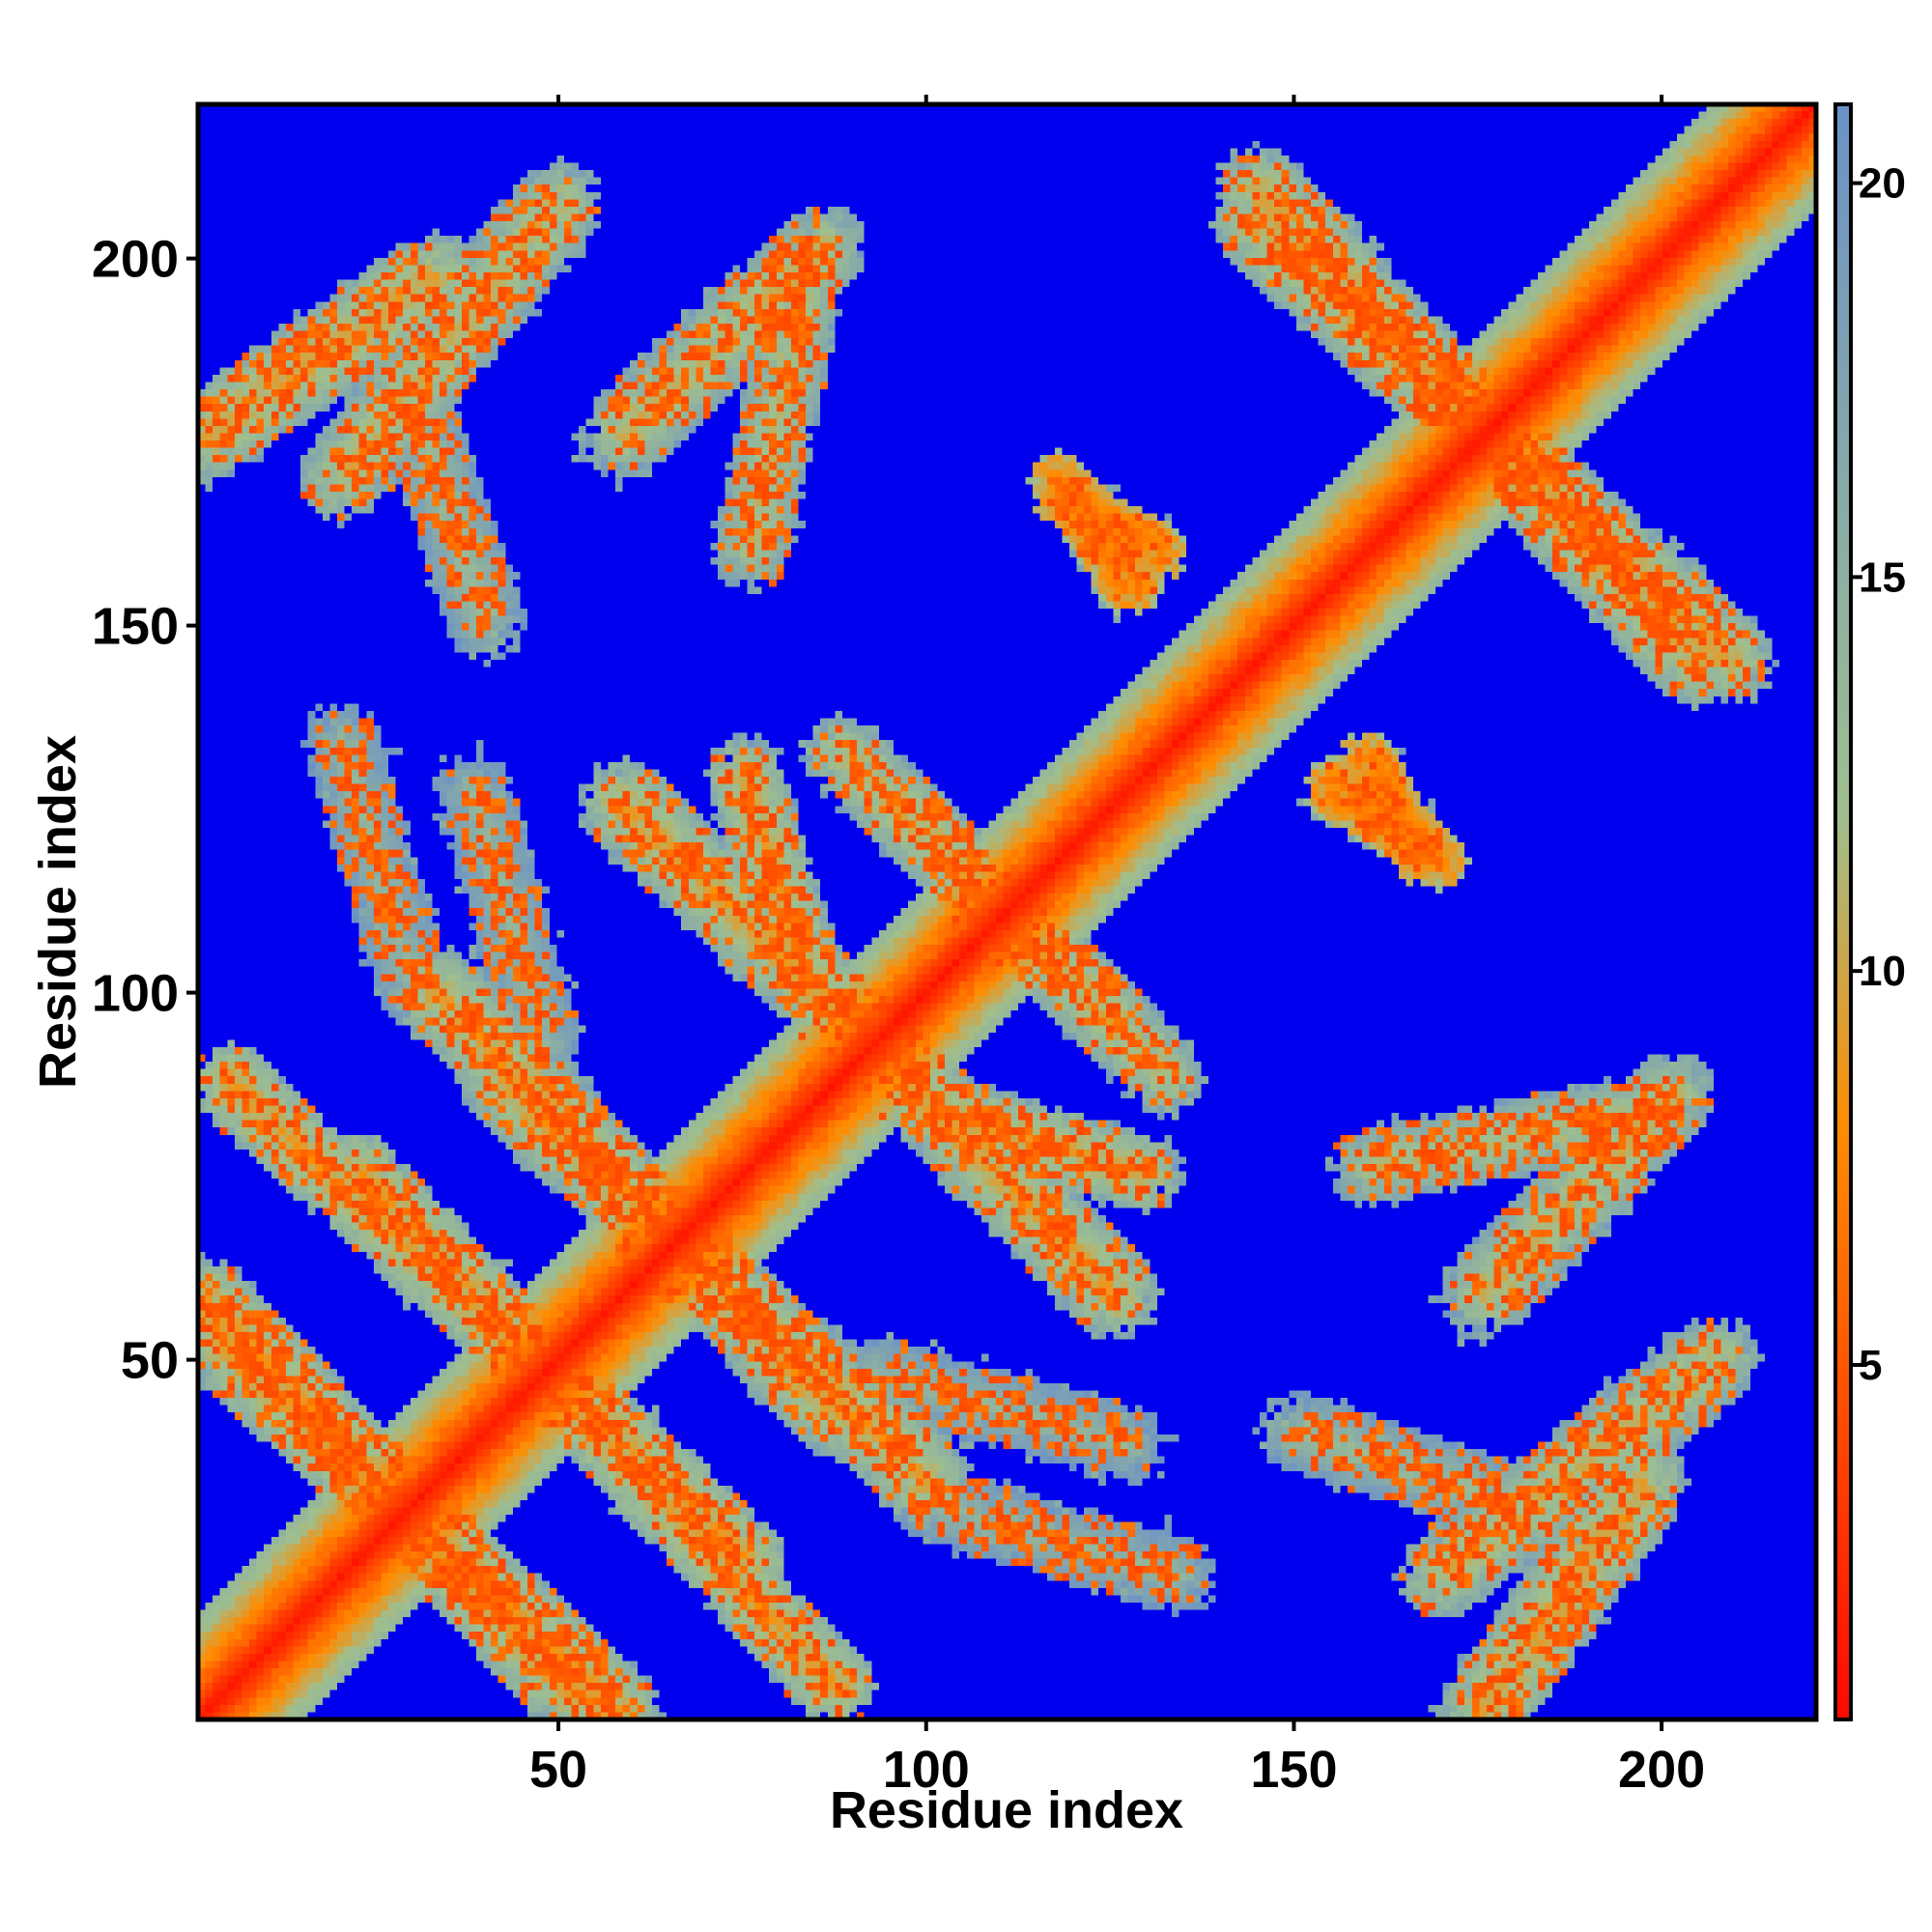 The width and height of the screenshot is (1932, 1932). What do you see at coordinates (1882, 577) in the screenshot?
I see `colorbar-tick-label: 15` at bounding box center [1882, 577].